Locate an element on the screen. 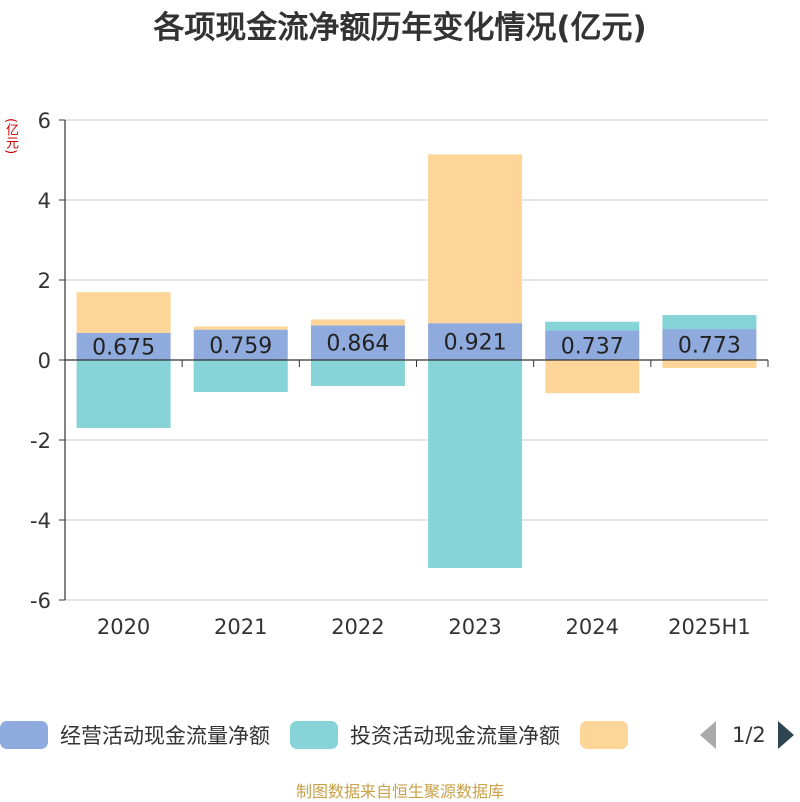  legend-pager: 1/2 is located at coordinates (747, 735).